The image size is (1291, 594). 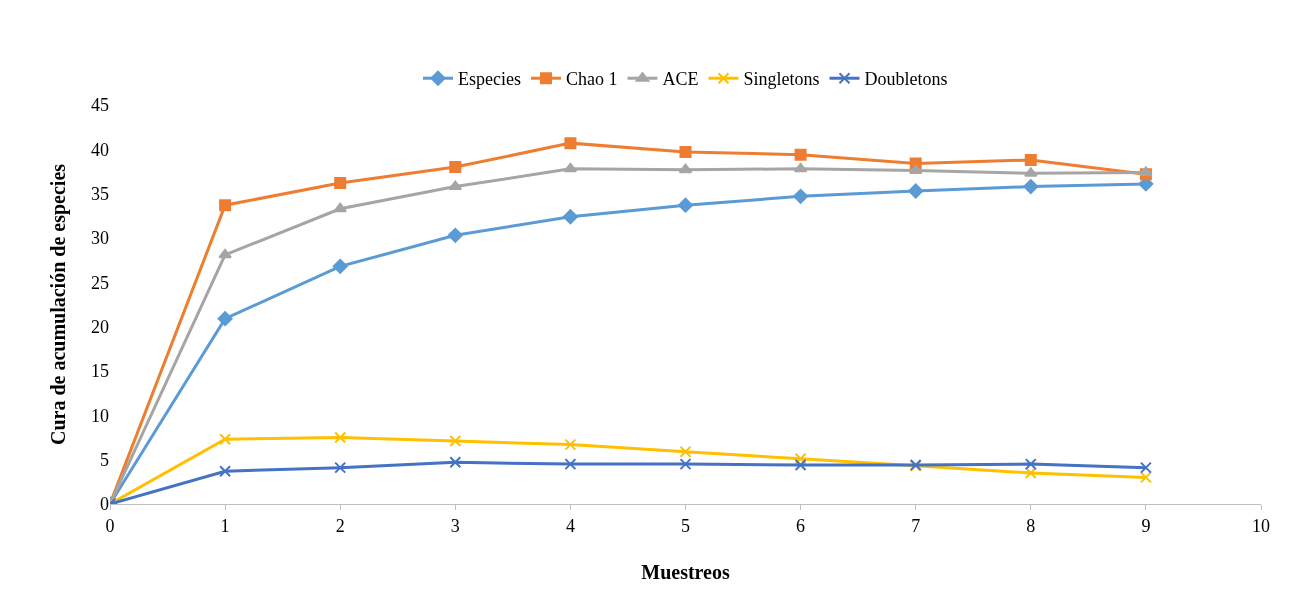 I want to click on legend-label: Singletons, so click(x=781, y=79).